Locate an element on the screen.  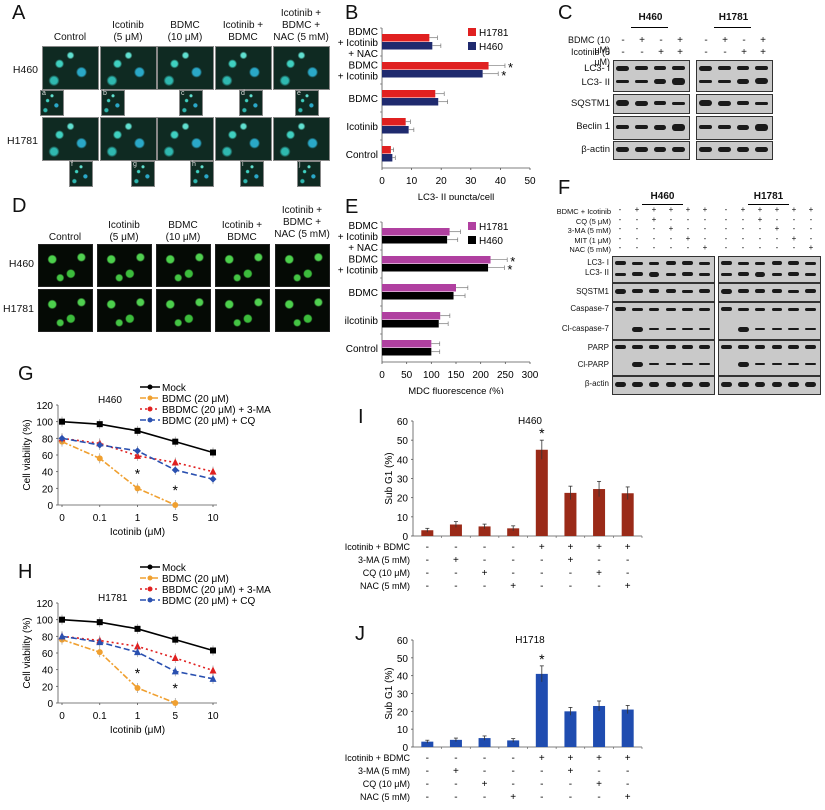
micrograph-inset is located at coordinates (52, 103).